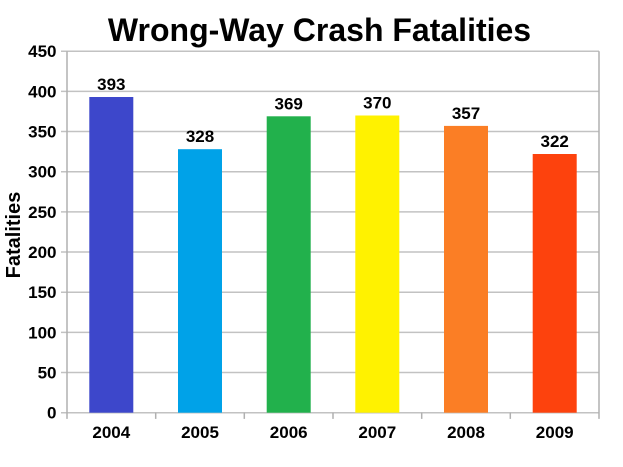 This screenshot has height=467, width=623. Describe the element at coordinates (14, 235) in the screenshot. I see `svg-text: Fatalities` at that location.